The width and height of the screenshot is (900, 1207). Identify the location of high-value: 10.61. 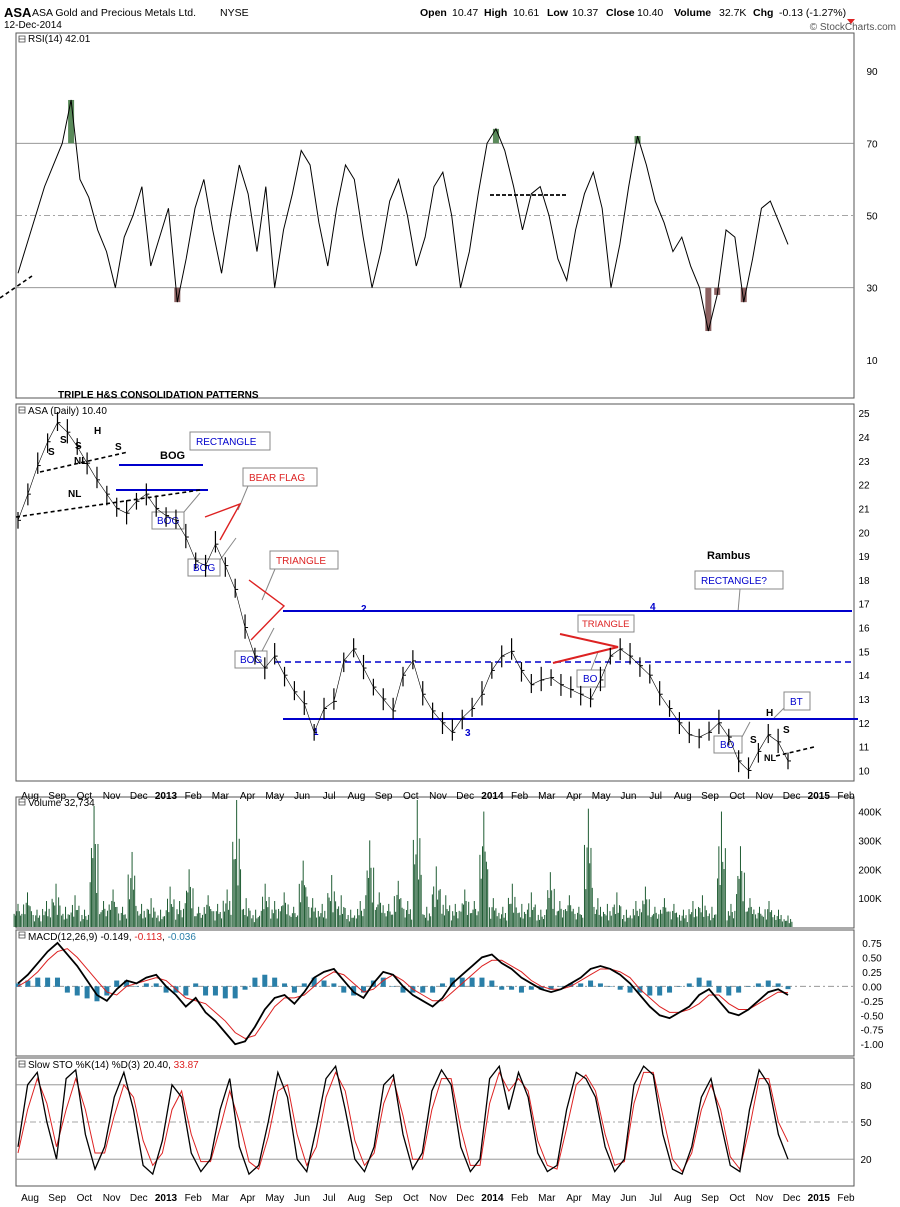
(526, 13).